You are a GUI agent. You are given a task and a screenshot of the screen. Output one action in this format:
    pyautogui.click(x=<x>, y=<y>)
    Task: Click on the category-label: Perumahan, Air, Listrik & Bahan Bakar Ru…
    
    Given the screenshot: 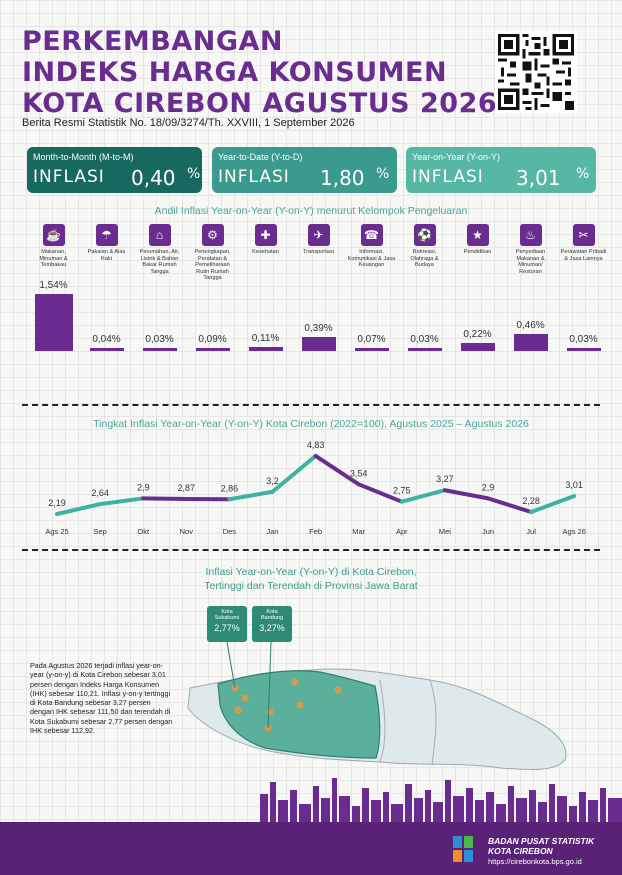 What is the action you would take?
    pyautogui.click(x=159, y=262)
    